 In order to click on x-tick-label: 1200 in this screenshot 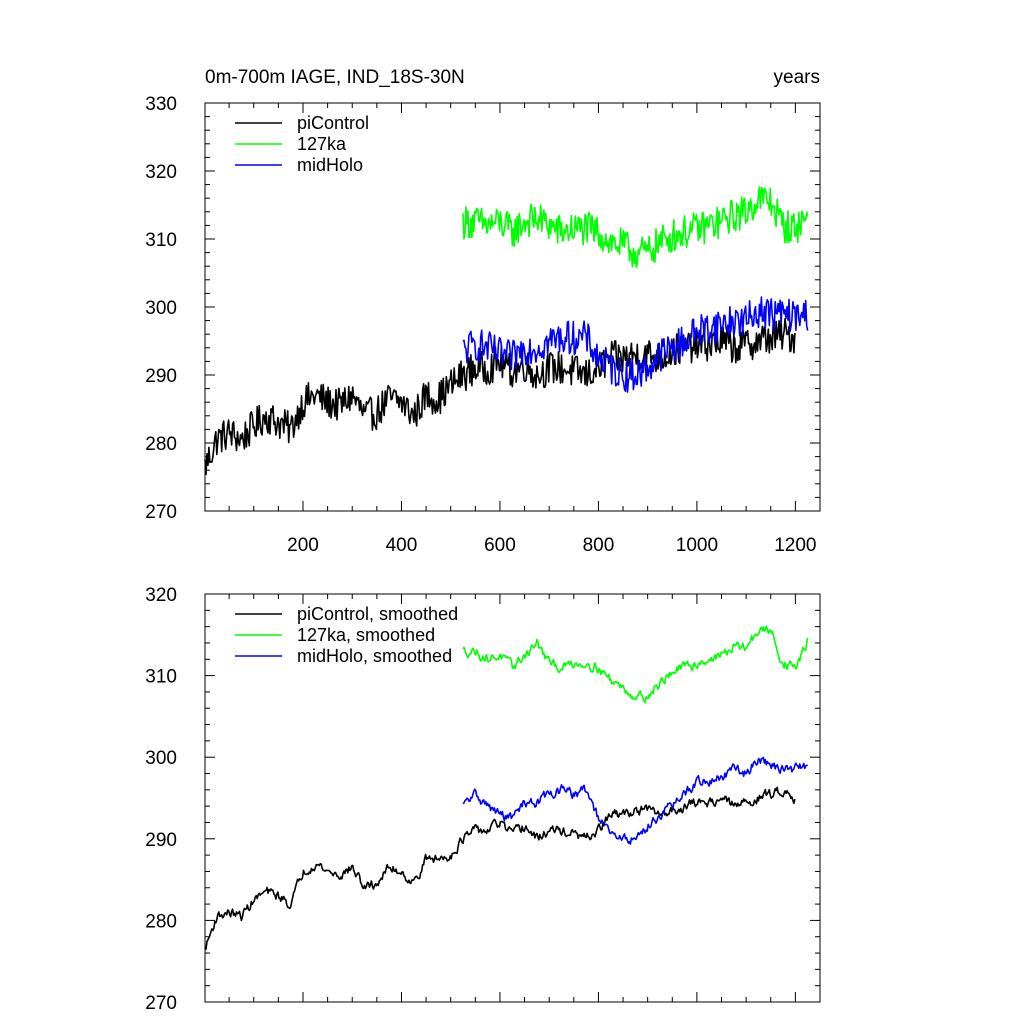, I will do `click(795, 545)`.